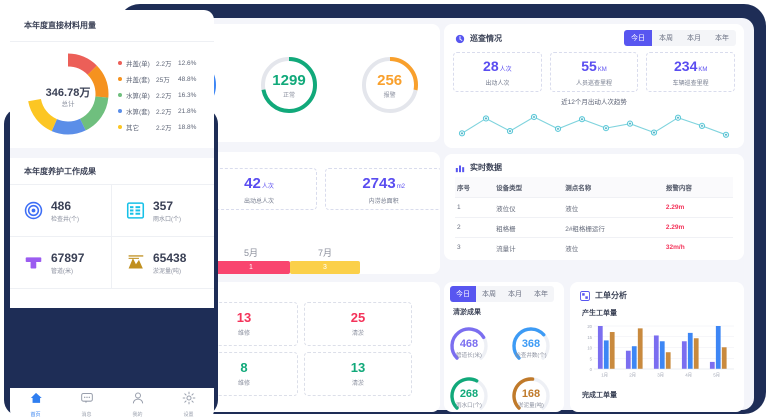 The image size is (769, 420). What do you see at coordinates (722, 38) in the screenshot?
I see `patrol-tab-本年: 本年` at bounding box center [722, 38].